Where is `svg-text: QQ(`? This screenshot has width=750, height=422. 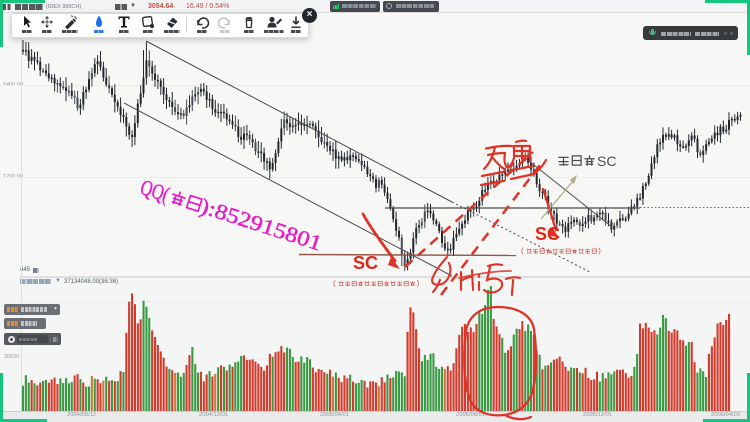 svg-text: QQ( is located at coordinates (154, 191).